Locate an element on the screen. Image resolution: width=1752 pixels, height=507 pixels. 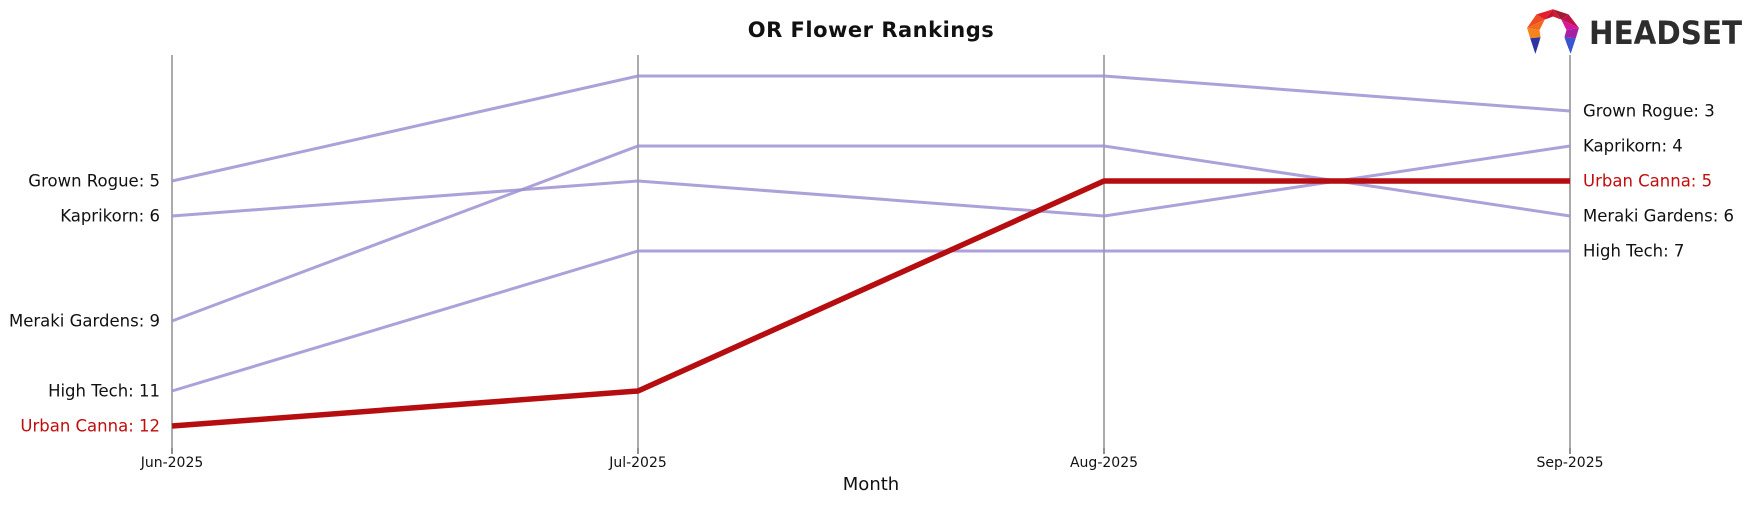
headset-logo-wordmark: HEADSET is located at coordinates (1665, 33).